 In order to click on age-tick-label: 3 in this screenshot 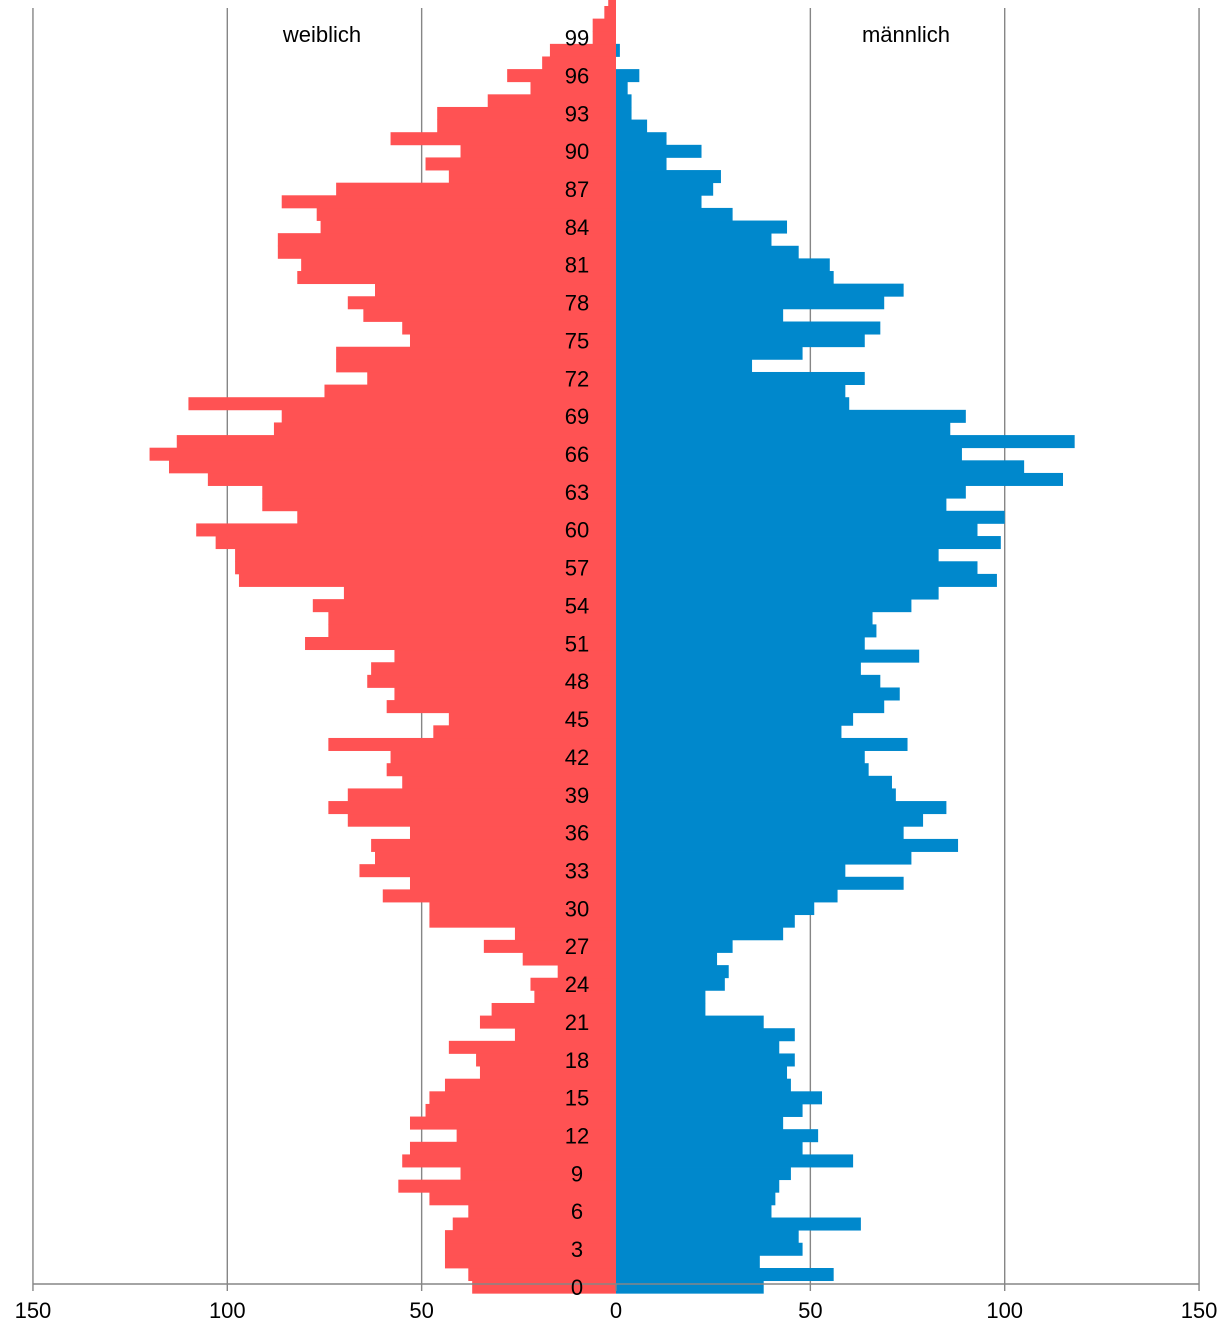, I will do `click(577, 1249)`.